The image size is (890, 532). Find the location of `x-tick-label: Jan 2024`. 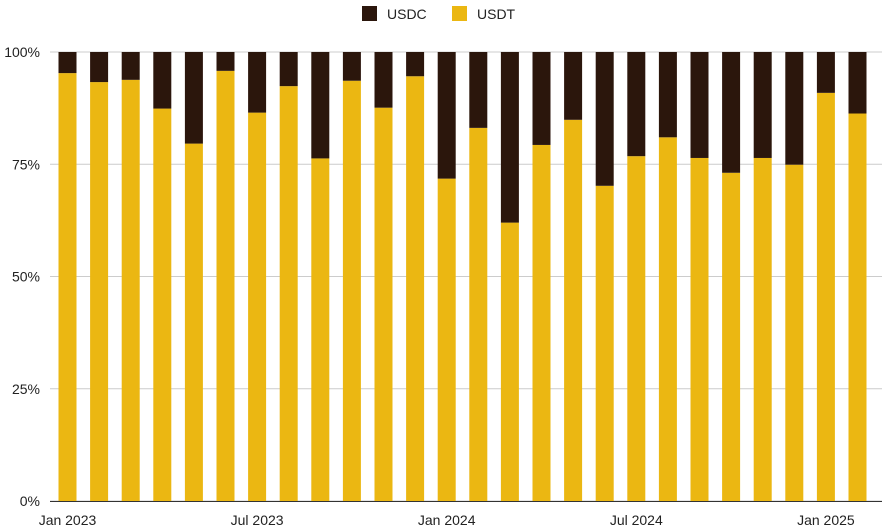

x-tick-label: Jan 2024 is located at coordinates (447, 520).